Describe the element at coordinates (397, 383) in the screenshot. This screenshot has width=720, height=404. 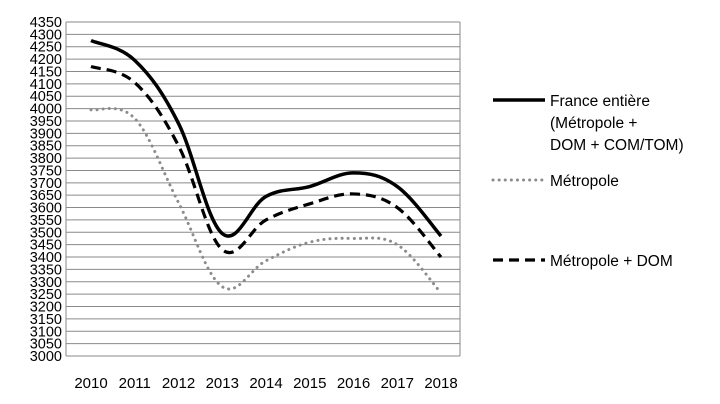
I see `x-tick-label: 2017` at that location.